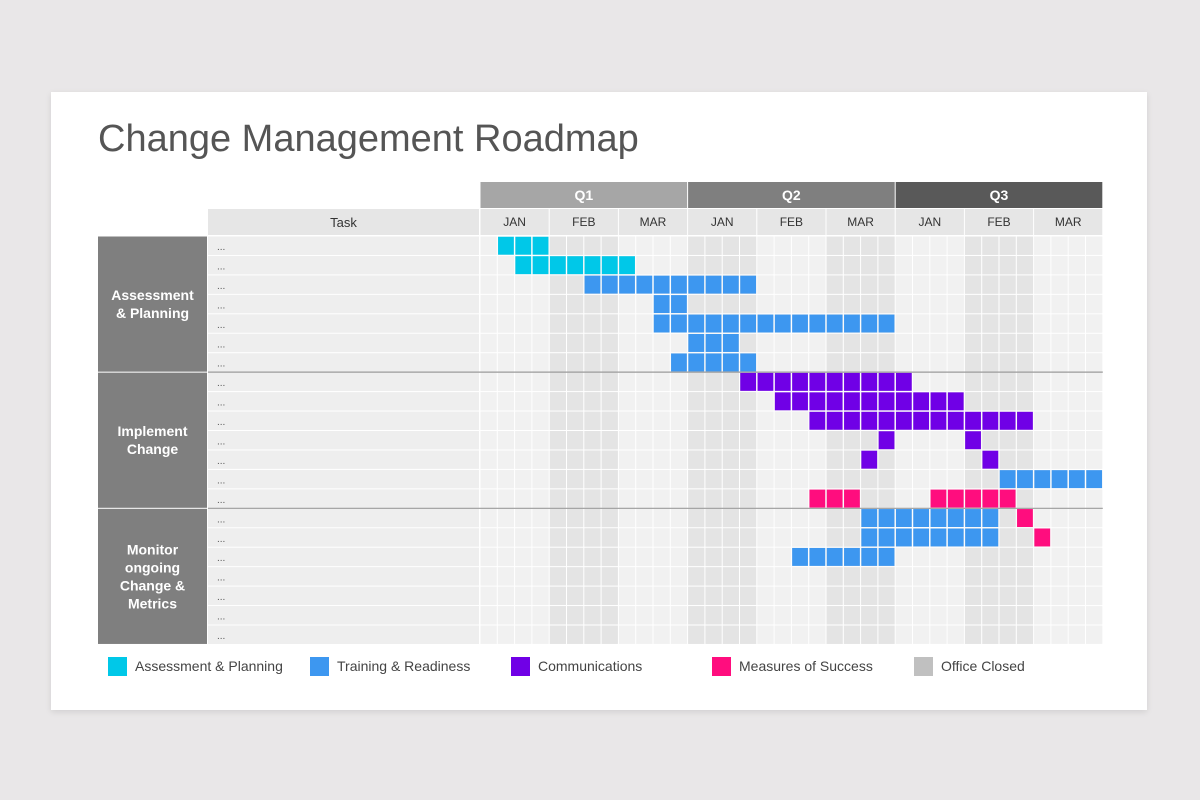 The height and width of the screenshot is (800, 1200). Describe the element at coordinates (368, 139) in the screenshot. I see `page-title: Change Management Roadmap` at that location.